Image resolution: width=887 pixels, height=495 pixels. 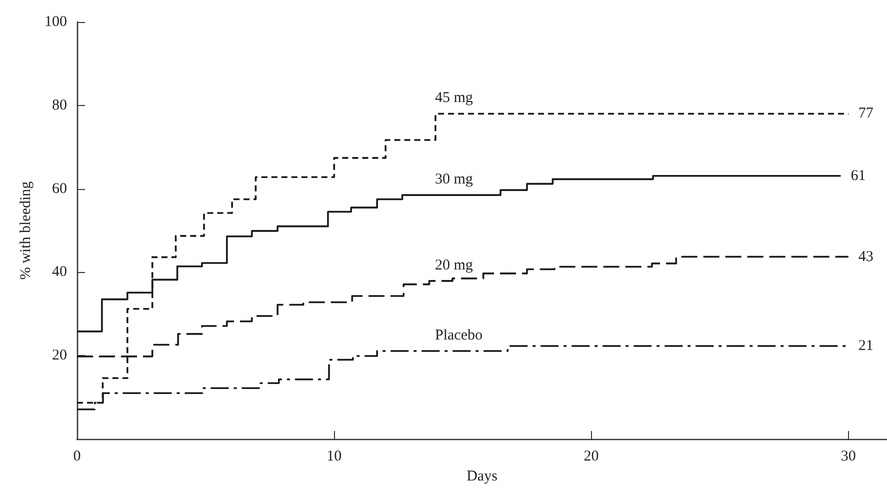 What do you see at coordinates (866, 114) in the screenshot?
I see `annotation: 77` at bounding box center [866, 114].